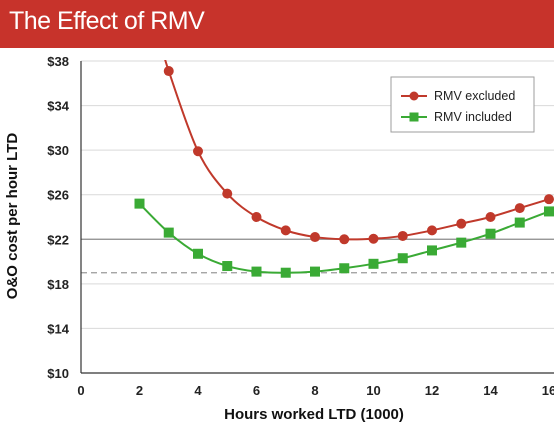 The width and height of the screenshot is (554, 433). What do you see at coordinates (373, 390) in the screenshot?
I see `x-tick-label: 10` at bounding box center [373, 390].